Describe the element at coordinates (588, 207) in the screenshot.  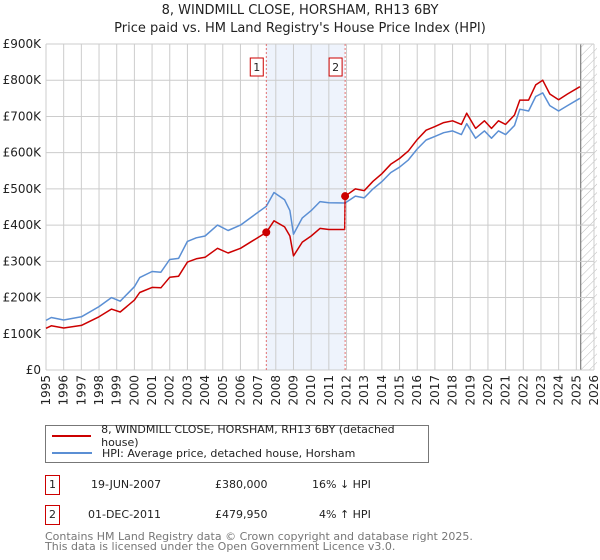
I see `forecast-hatch` at that location.